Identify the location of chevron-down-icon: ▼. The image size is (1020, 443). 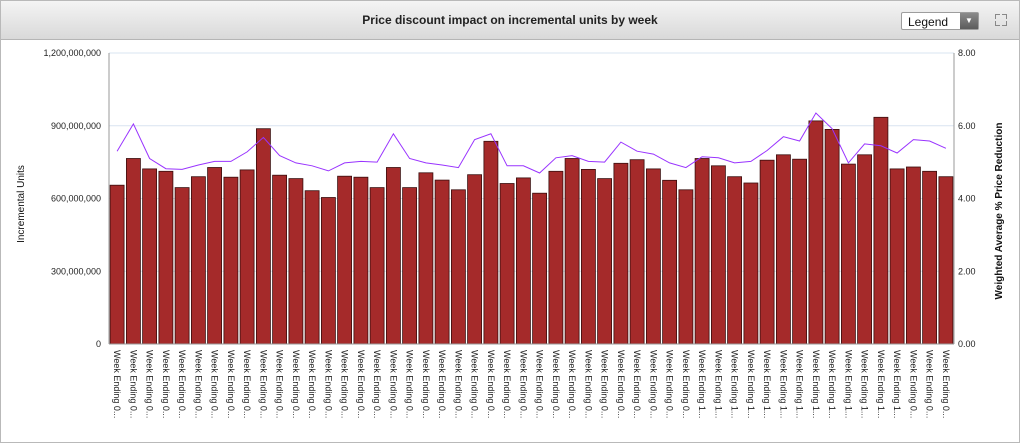
(969, 21).